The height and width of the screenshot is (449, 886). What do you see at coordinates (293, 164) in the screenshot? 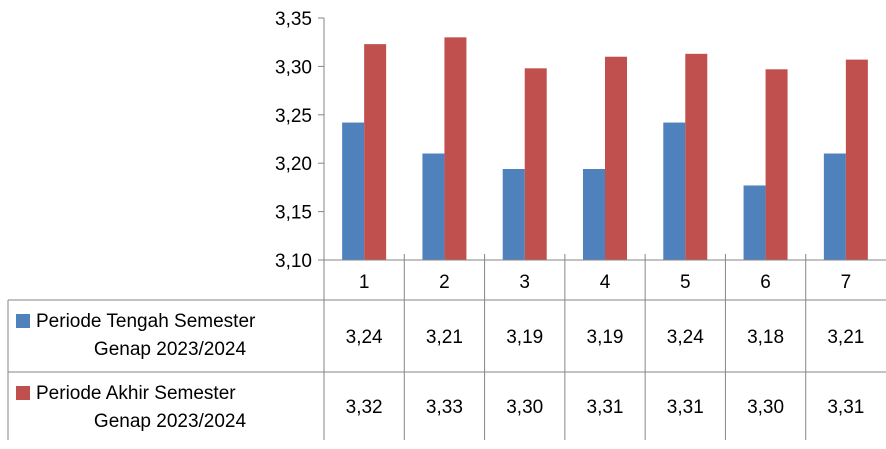
I see `y-tick-label: 3,20` at bounding box center [293, 164].